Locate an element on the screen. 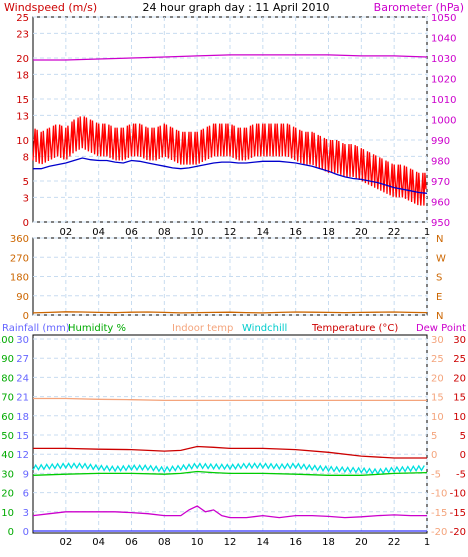  indoor-tick-label: 0 is located at coordinates (434, 455).